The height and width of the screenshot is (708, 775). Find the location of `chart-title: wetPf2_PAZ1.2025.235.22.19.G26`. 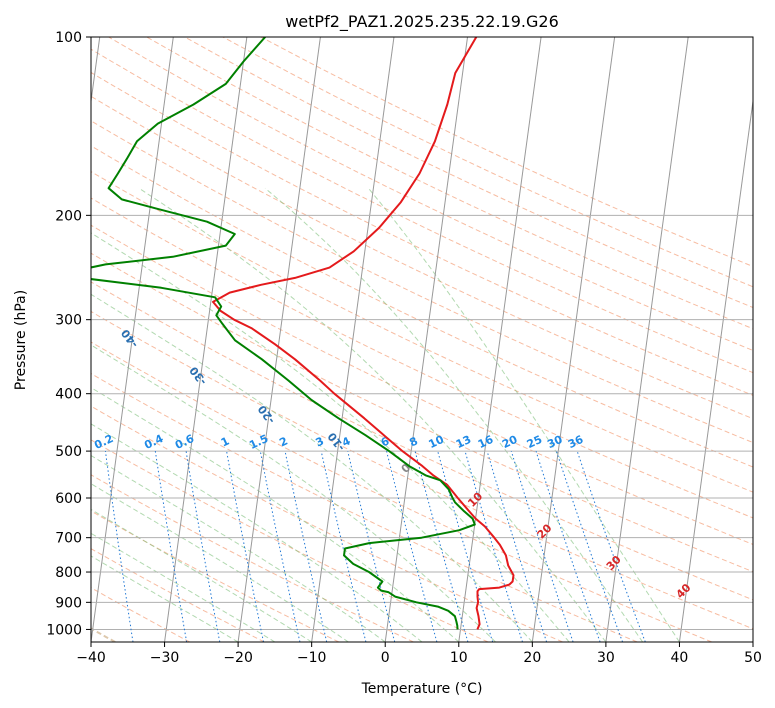

chart-title: wetPf2_PAZ1.2025.235.22.19.G26 is located at coordinates (422, 22).